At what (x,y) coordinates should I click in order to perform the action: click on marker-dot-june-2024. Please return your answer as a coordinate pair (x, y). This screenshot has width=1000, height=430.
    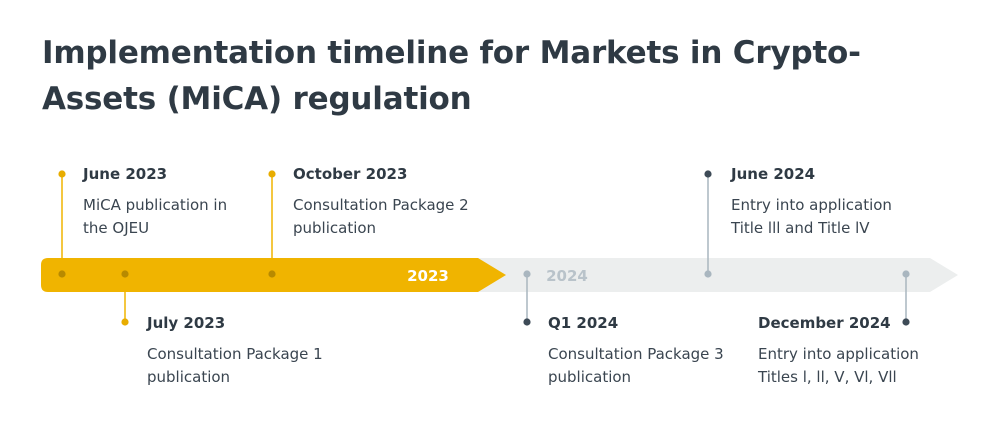
    Looking at the image, I should click on (708, 174).